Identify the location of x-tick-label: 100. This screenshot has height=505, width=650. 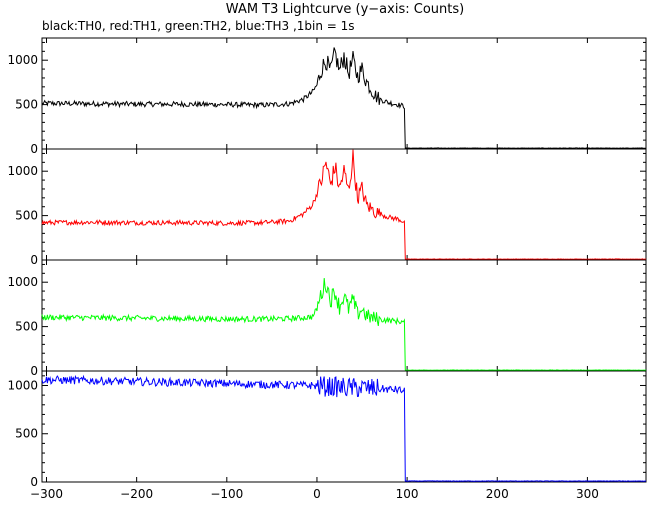
(407, 494).